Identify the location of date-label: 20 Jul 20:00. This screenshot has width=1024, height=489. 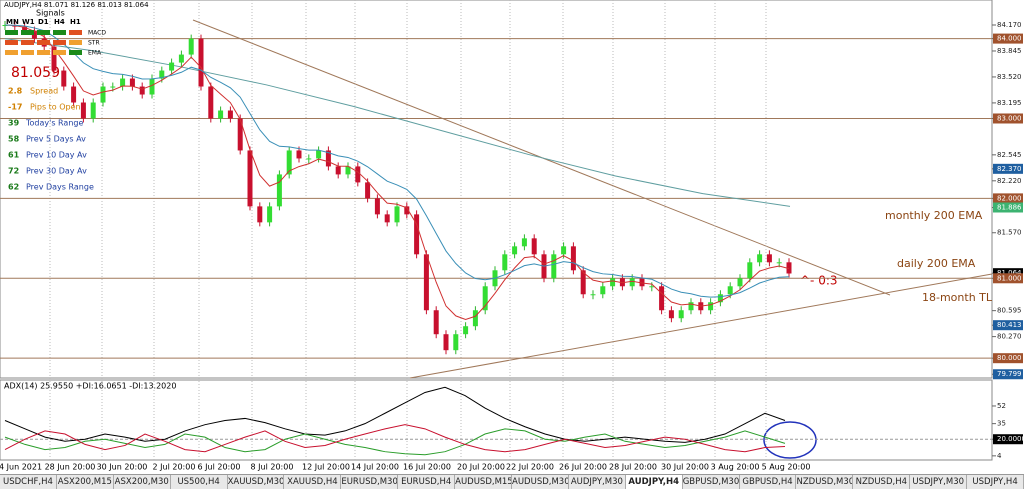
(481, 467).